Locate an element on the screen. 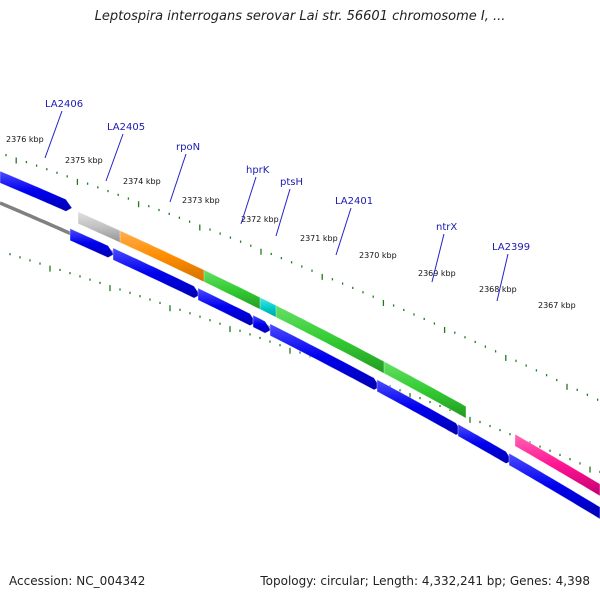  kbp-label: 2375 kbp is located at coordinates (84, 160).